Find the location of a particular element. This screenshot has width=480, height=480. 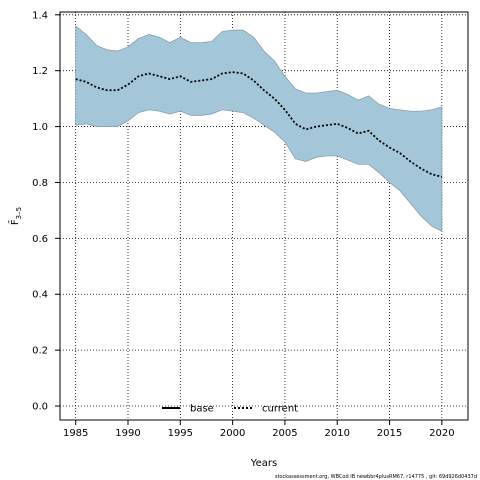

y-tick-label: 1.4 is located at coordinates (40, 15).